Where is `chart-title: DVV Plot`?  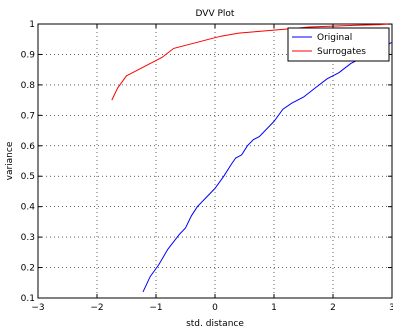
chart-title: DVV Plot is located at coordinates (215, 14).